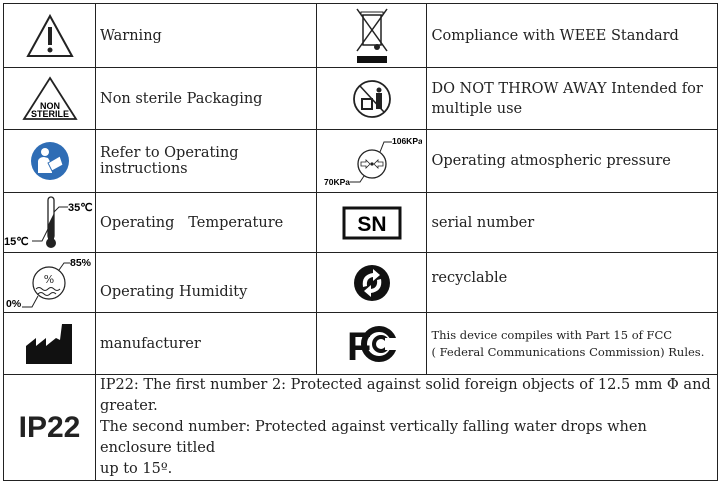 Image resolution: width=721 pixels, height=481 pixels. What do you see at coordinates (136, 469) in the screenshot?
I see `ip-line-3: up to 15º.` at bounding box center [136, 469].